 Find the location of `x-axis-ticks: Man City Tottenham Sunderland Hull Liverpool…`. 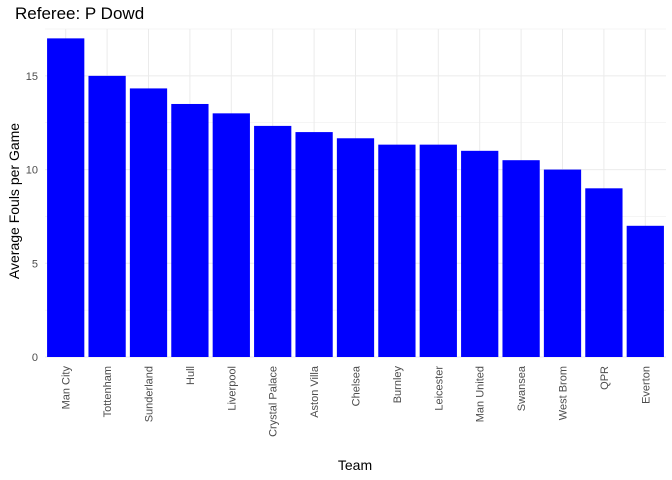

x-axis-ticks: Man City Tottenham Sunderland Hull Liverpool… is located at coordinates (357, 401).